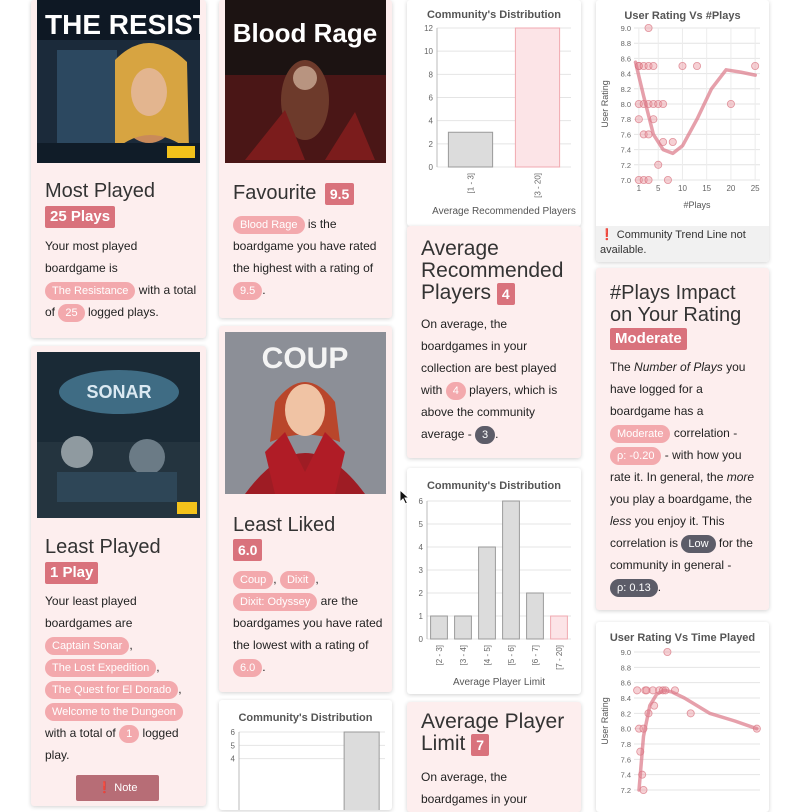 Image resolution: width=800 pixels, height=812 pixels. I want to click on game-pill: The Quest for El Dorado, so click(112, 690).